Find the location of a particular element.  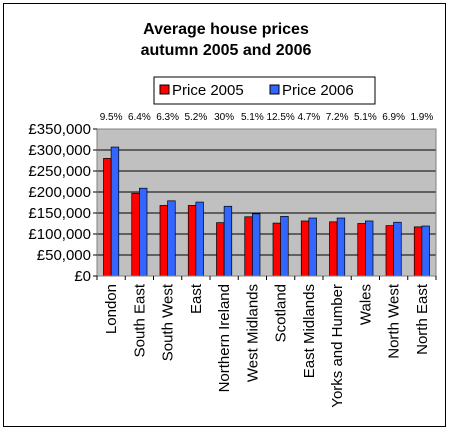

category-label: North East is located at coordinates (422, 319).